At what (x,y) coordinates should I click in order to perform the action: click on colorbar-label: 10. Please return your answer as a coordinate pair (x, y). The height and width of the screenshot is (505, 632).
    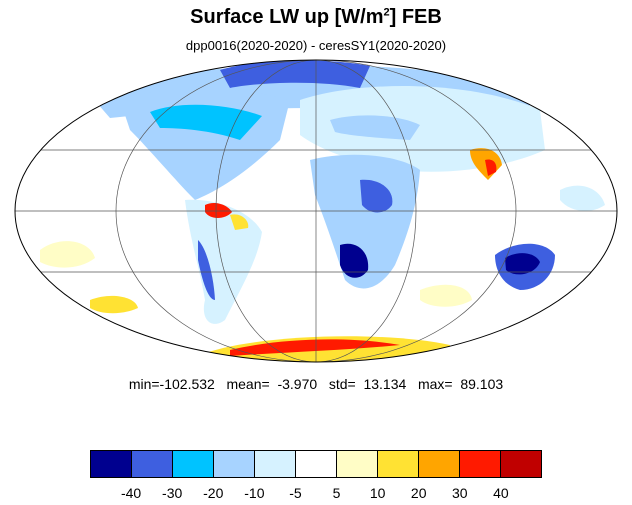
    Looking at the image, I should click on (377, 493).